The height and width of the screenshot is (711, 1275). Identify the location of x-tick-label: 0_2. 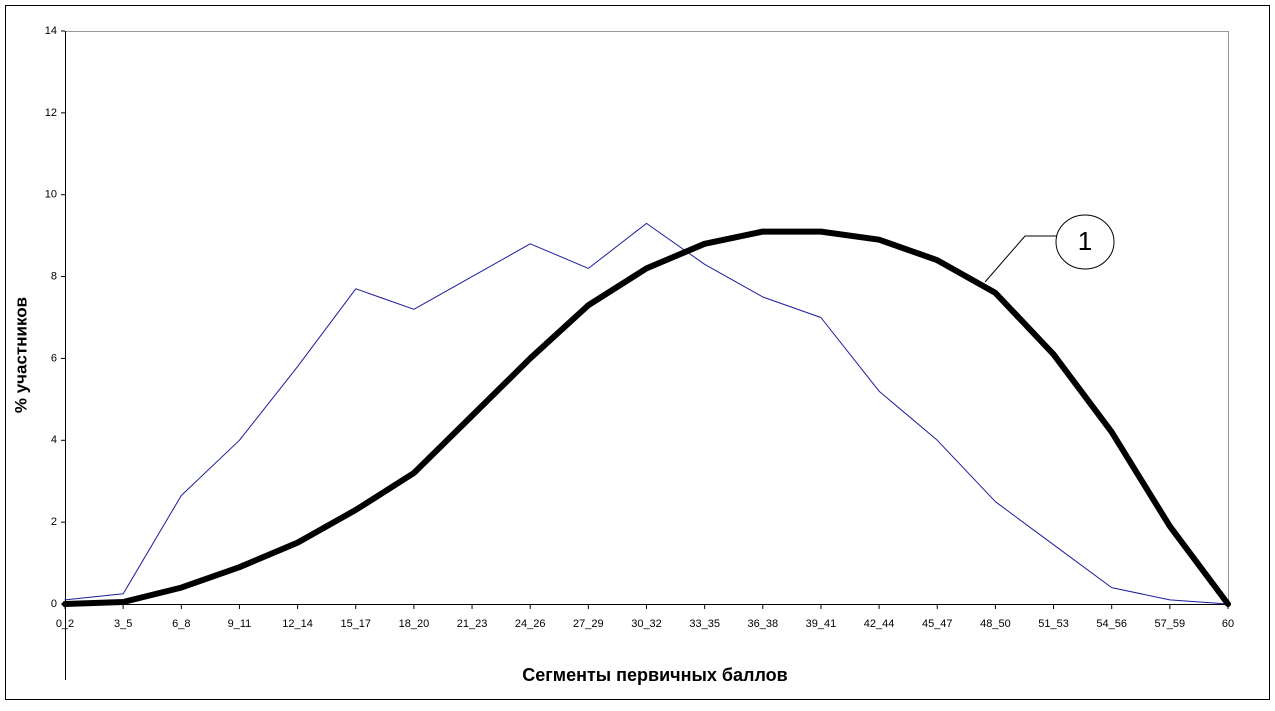
(65, 624).